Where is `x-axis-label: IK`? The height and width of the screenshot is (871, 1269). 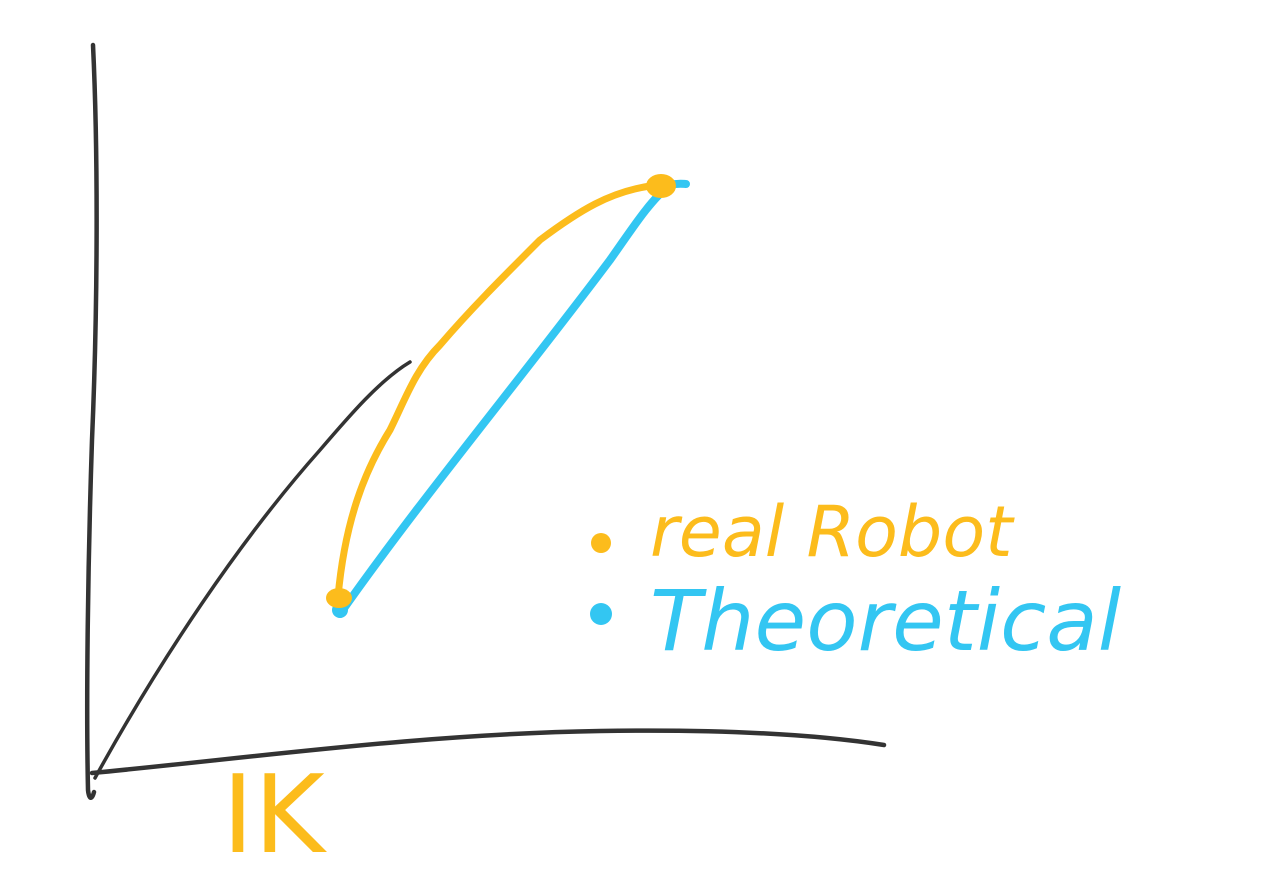 x-axis-label: IK is located at coordinates (275, 812).